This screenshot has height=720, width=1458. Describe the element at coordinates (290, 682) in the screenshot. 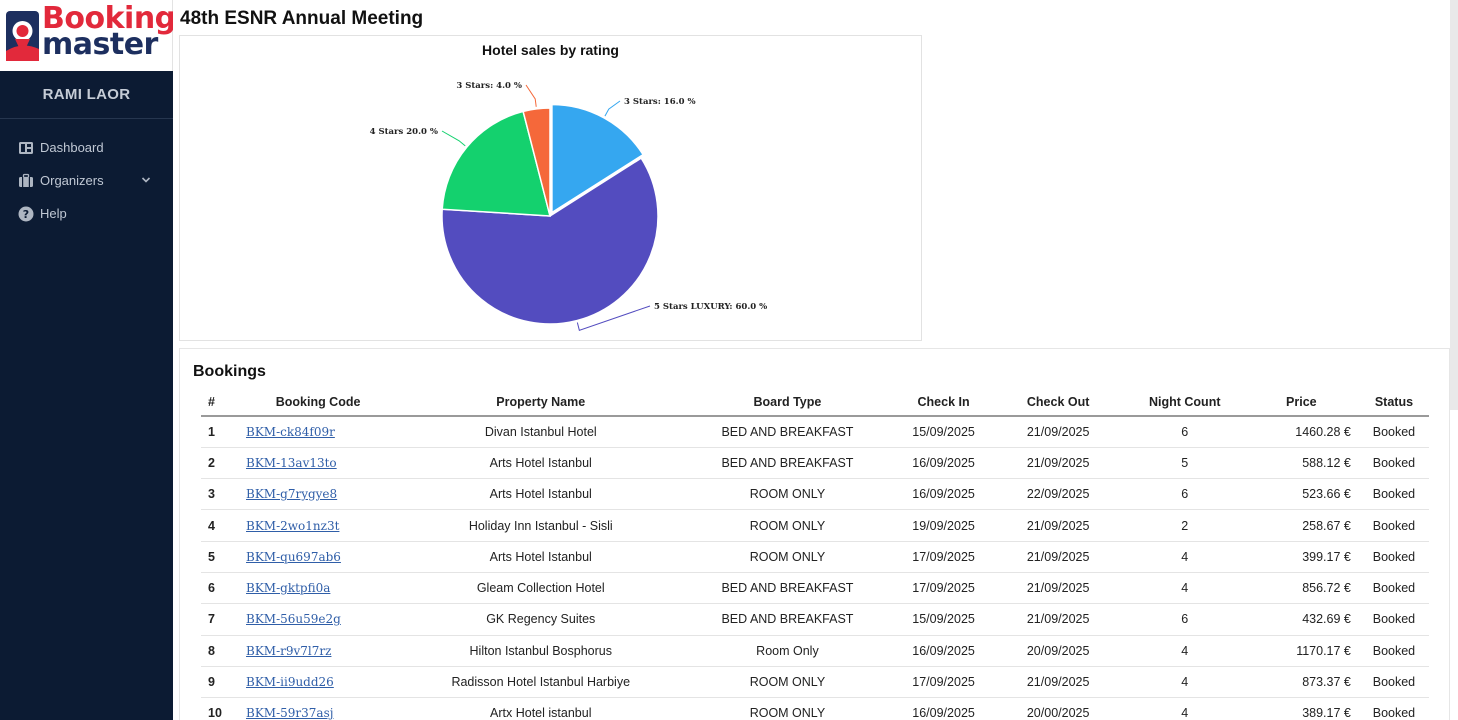

I see `booking-code-link: BKM-ii9udd26` at that location.